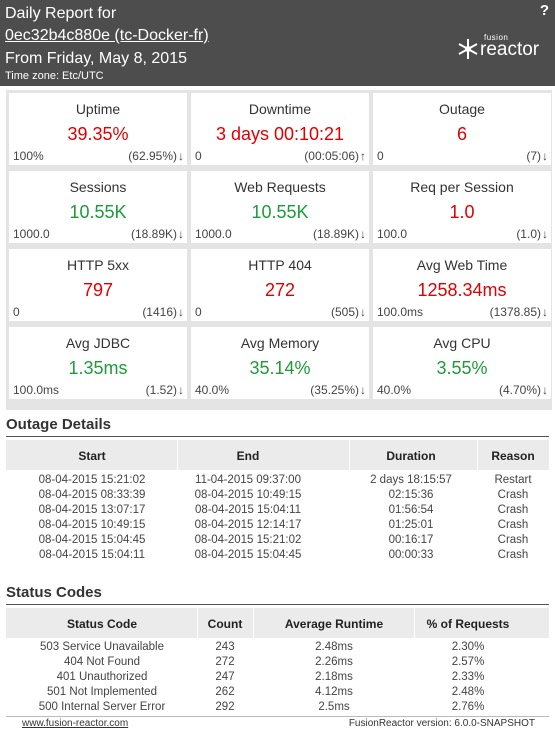  I want to click on logo-text-bottom: reactor, so click(510, 49).